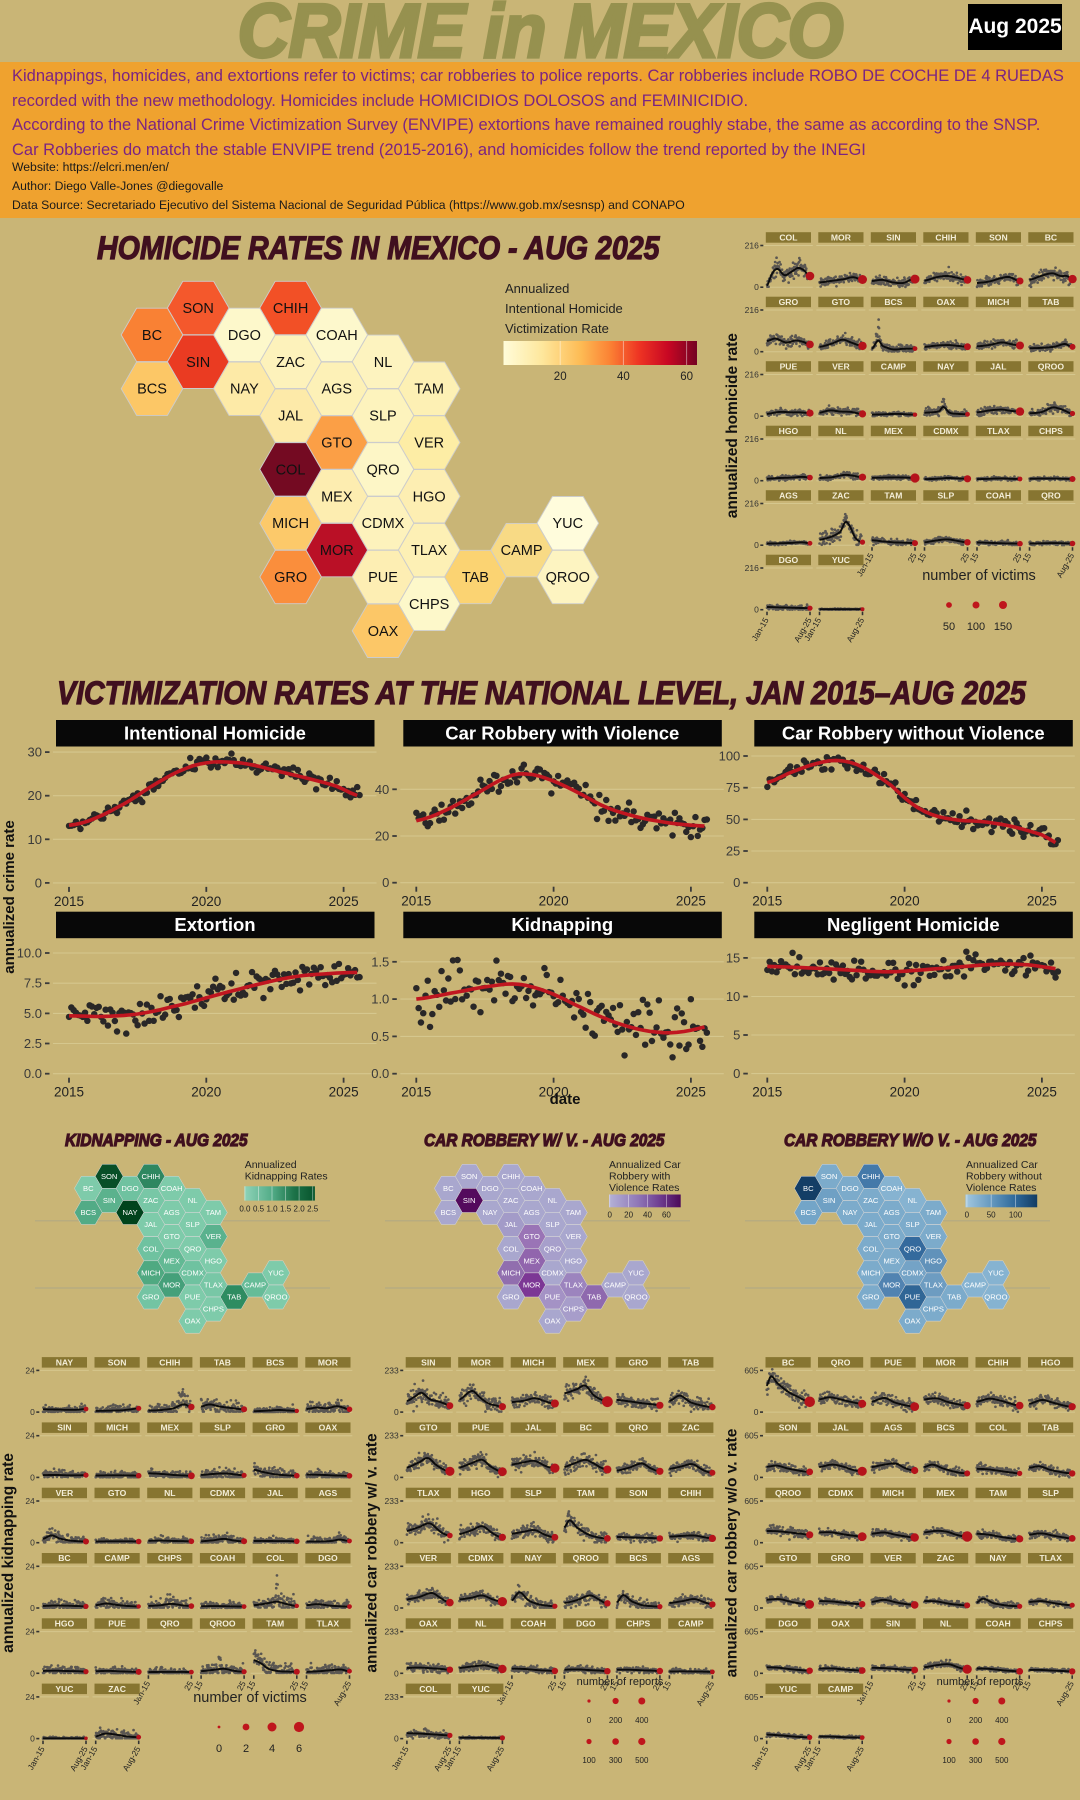  Describe the element at coordinates (991, 1215) in the screenshot. I see `svg-text: 50` at that location.